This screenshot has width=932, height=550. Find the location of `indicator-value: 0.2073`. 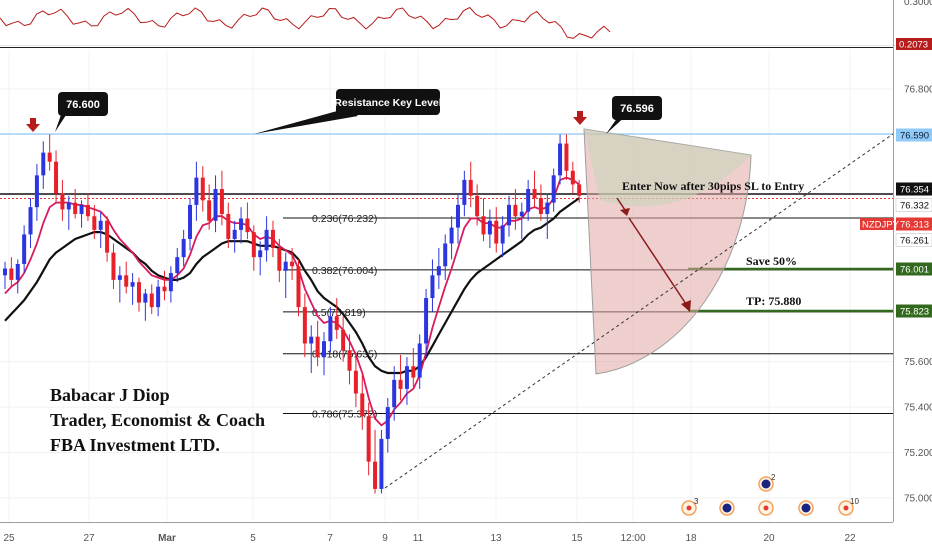

indicator-value: 0.2073 is located at coordinates (913, 45).